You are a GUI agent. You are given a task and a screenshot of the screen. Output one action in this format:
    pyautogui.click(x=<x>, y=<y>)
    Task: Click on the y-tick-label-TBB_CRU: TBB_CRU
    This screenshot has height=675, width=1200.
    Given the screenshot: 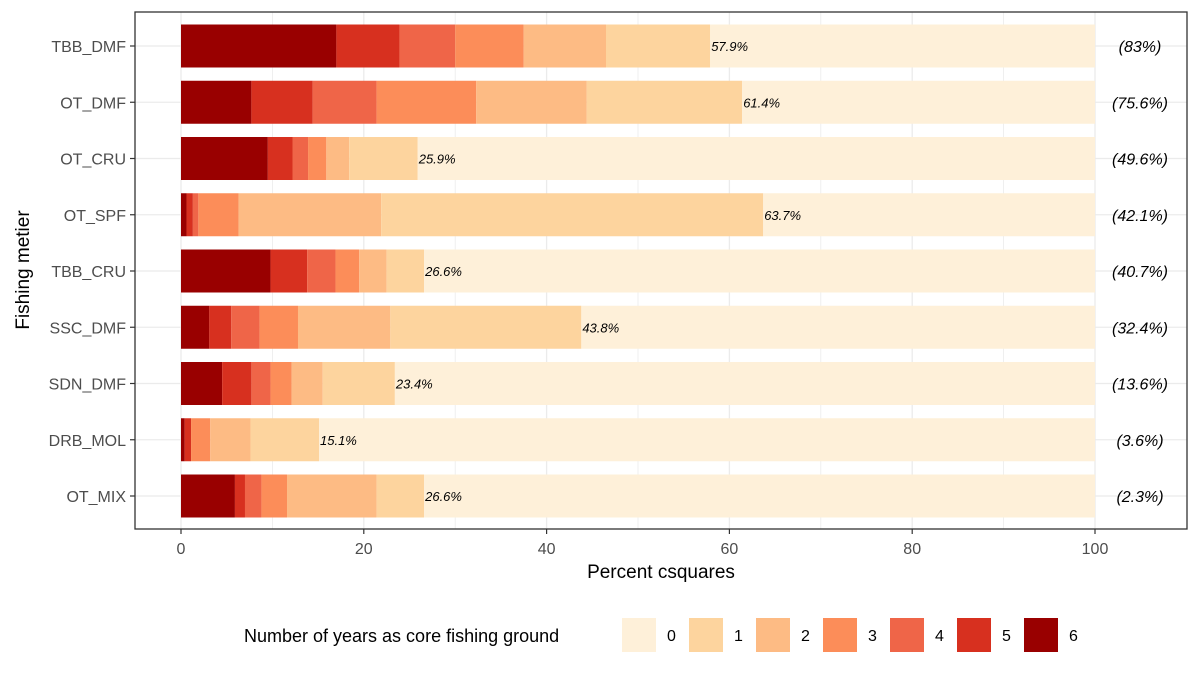 What is the action you would take?
    pyautogui.click(x=88, y=272)
    